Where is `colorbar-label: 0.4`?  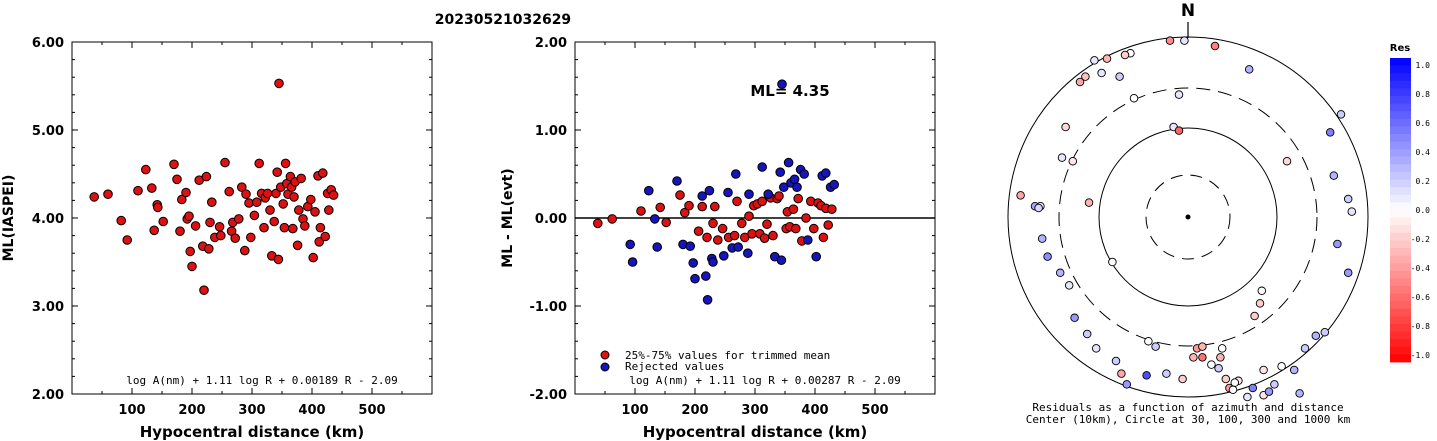
colorbar-label: 0.4 is located at coordinates (1423, 152).